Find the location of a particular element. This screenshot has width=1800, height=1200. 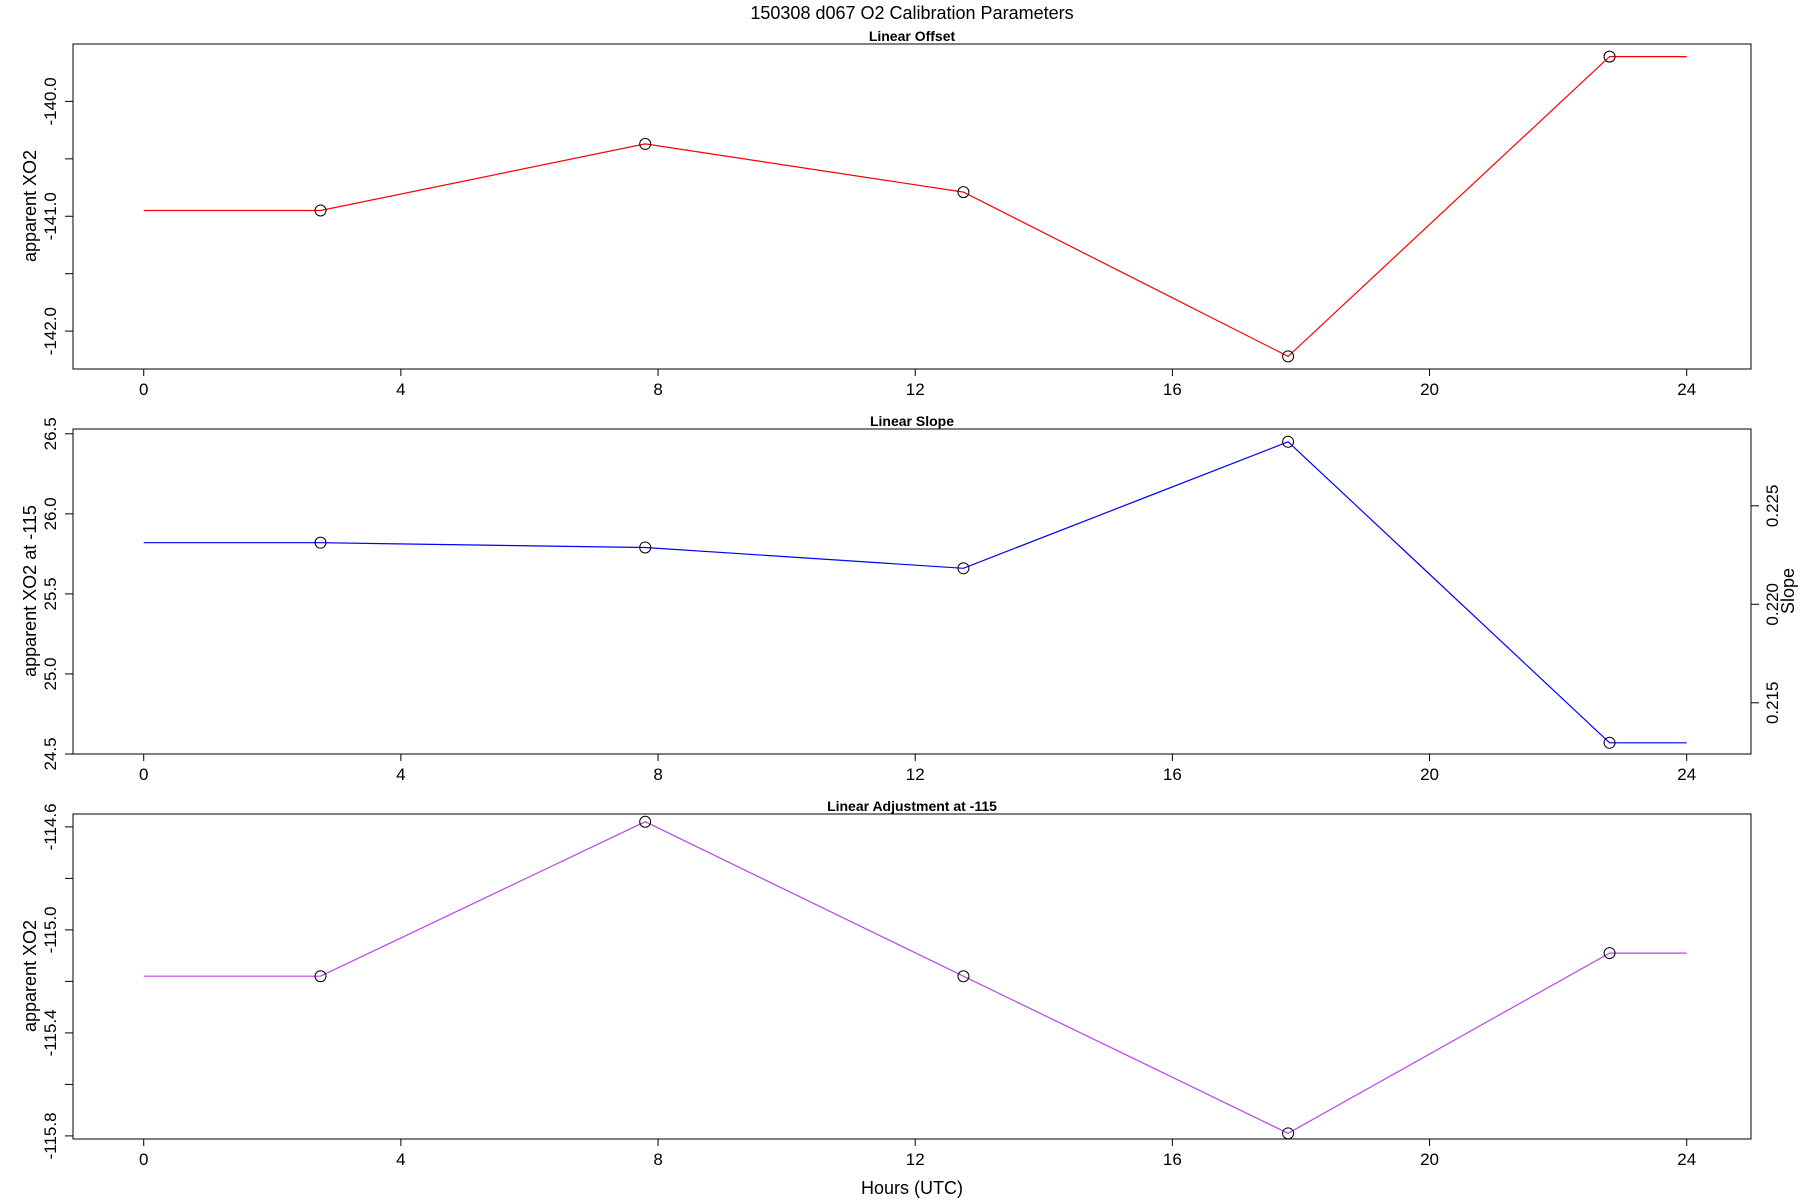

y-tick-label: -115.8 is located at coordinates (50, 1135).